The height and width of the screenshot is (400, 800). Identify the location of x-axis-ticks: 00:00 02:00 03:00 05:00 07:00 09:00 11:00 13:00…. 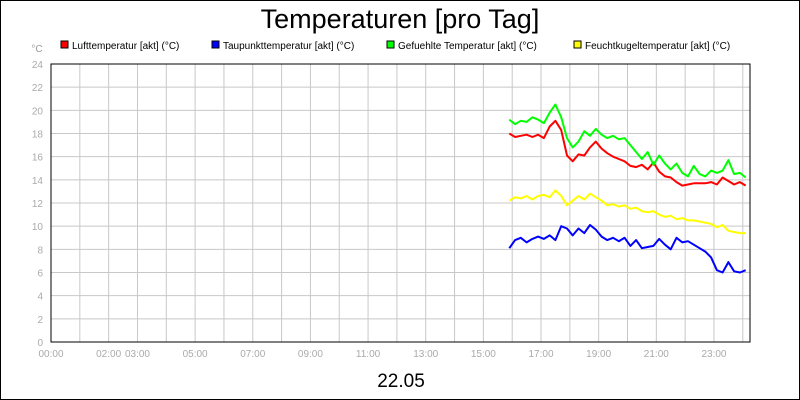
(382, 354).